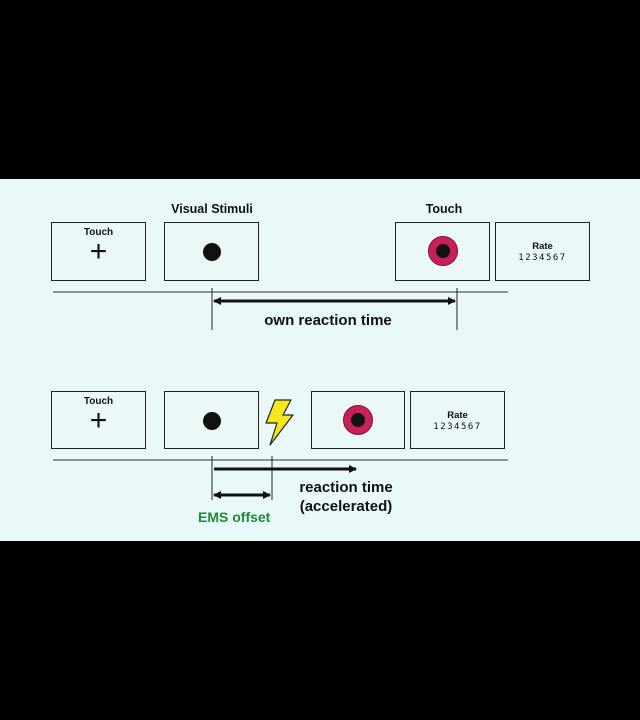 This screenshot has height=720, width=640. I want to click on reaction-time-label: reaction time (accelerated), so click(346, 497).